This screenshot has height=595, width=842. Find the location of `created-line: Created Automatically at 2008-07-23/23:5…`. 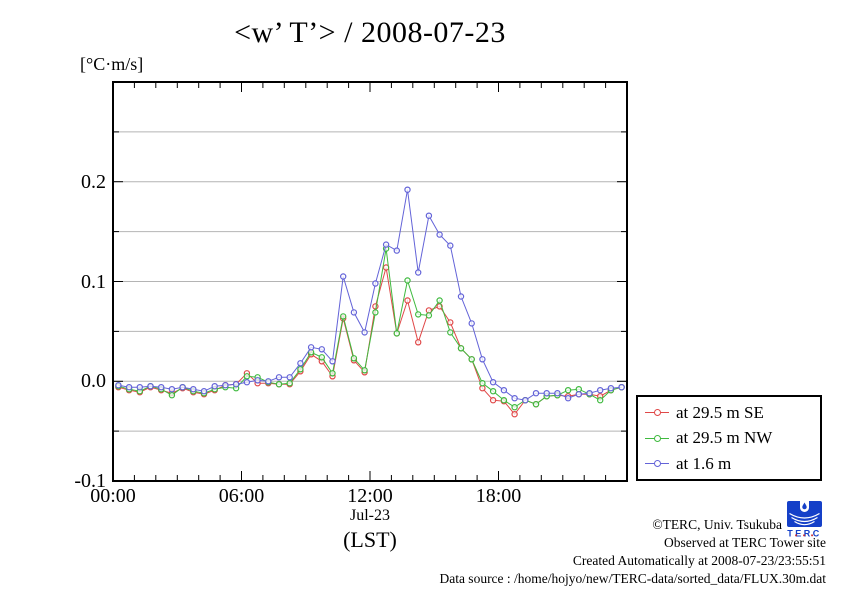

created-line: Created Automatically at 2008-07-23/23:5… is located at coordinates (699, 560).